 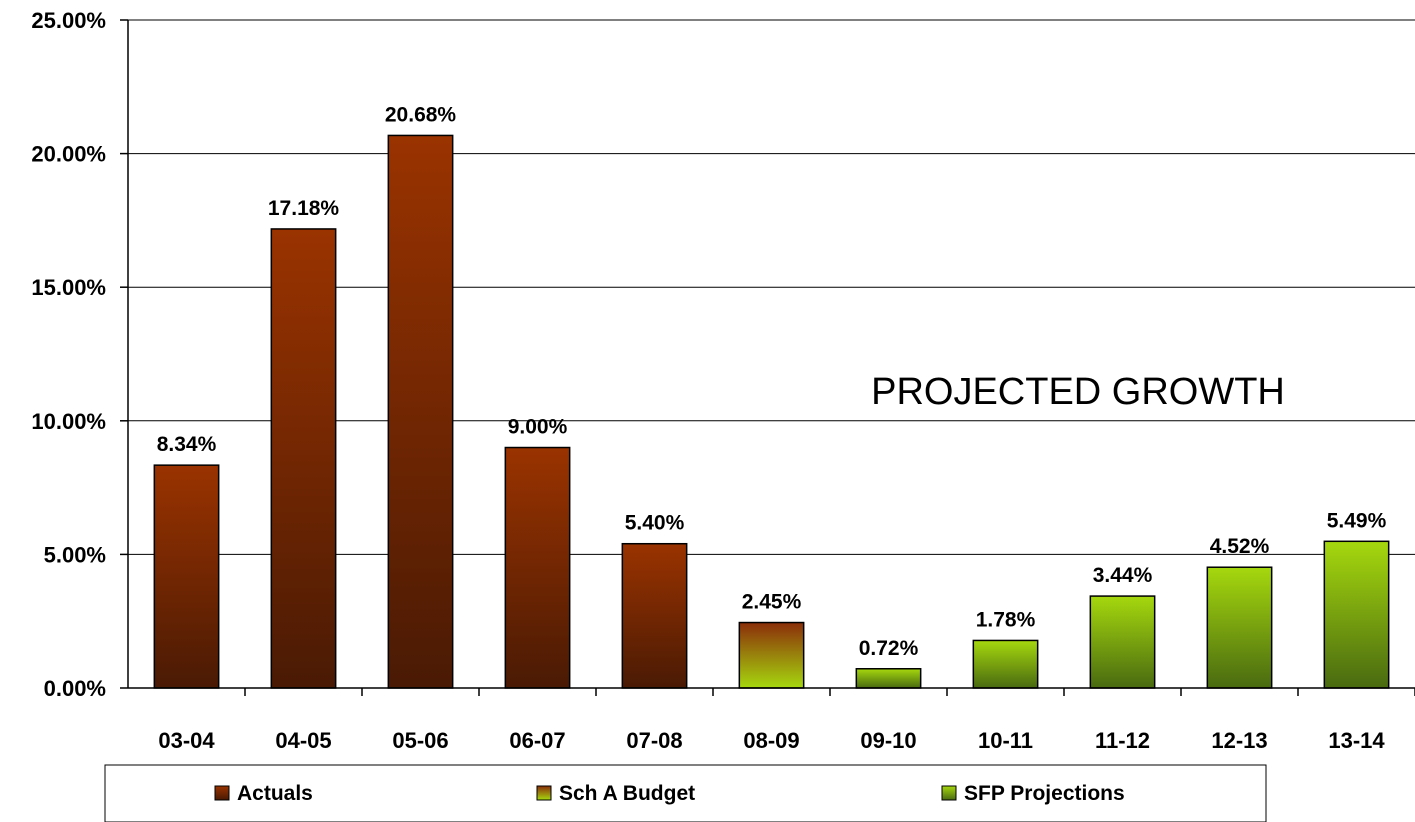 I want to click on data-label-07-08: 5.40%, so click(x=655, y=523).